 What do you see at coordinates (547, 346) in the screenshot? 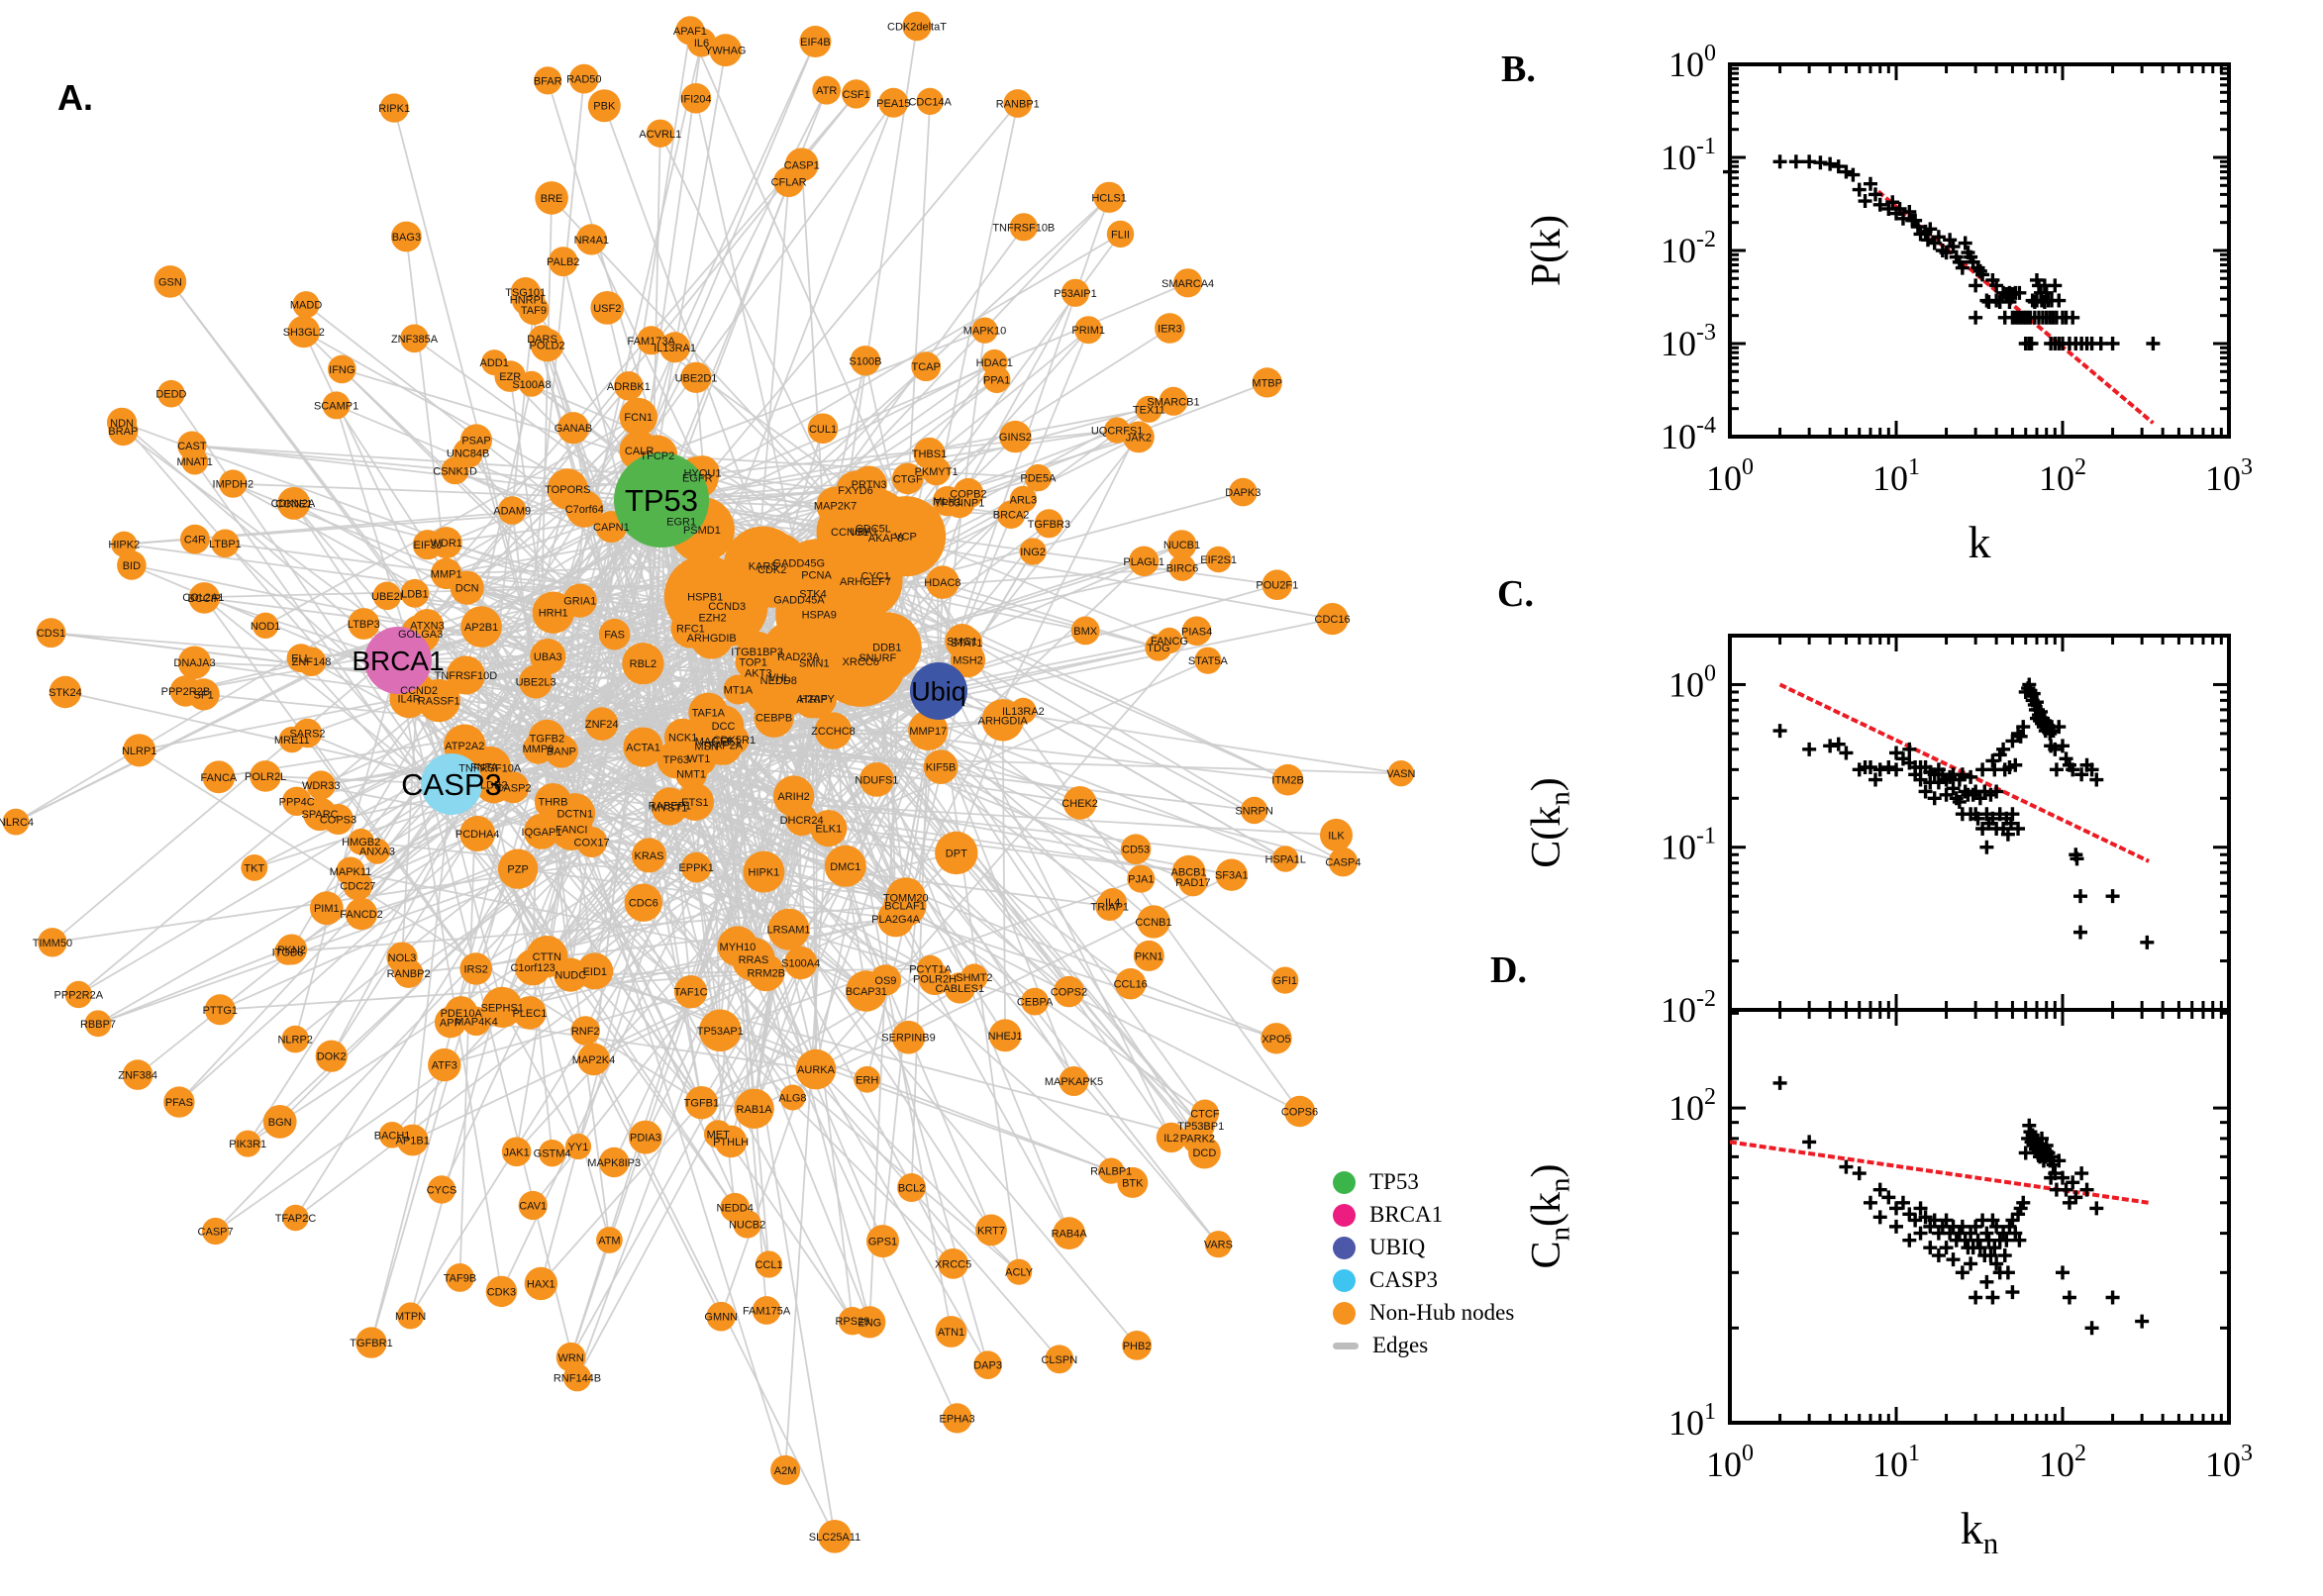
I see `network-node-label: POLD2` at bounding box center [547, 346].